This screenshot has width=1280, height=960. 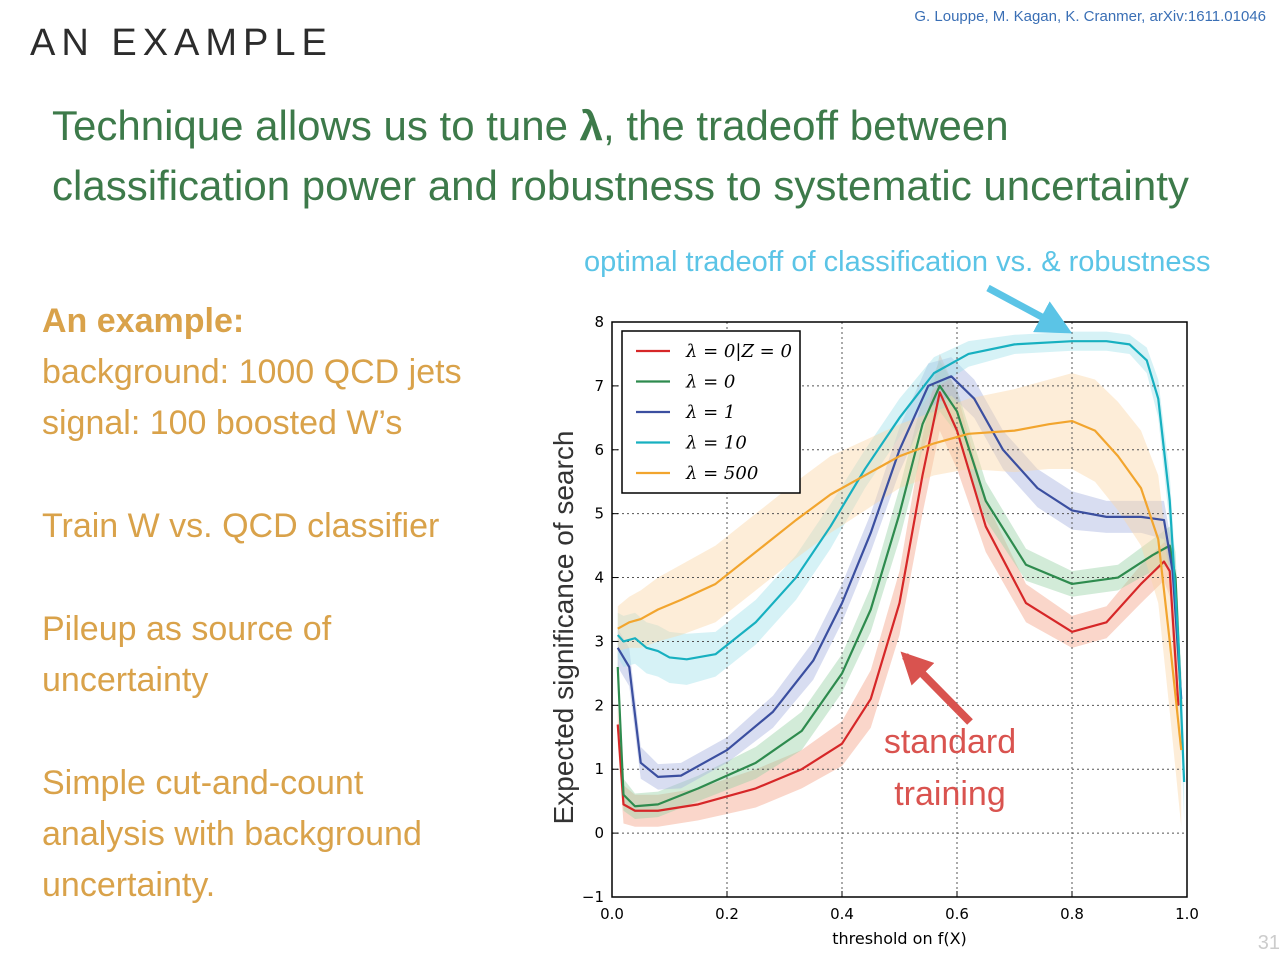 I want to click on y-tick-label: 2, so click(x=599, y=705).